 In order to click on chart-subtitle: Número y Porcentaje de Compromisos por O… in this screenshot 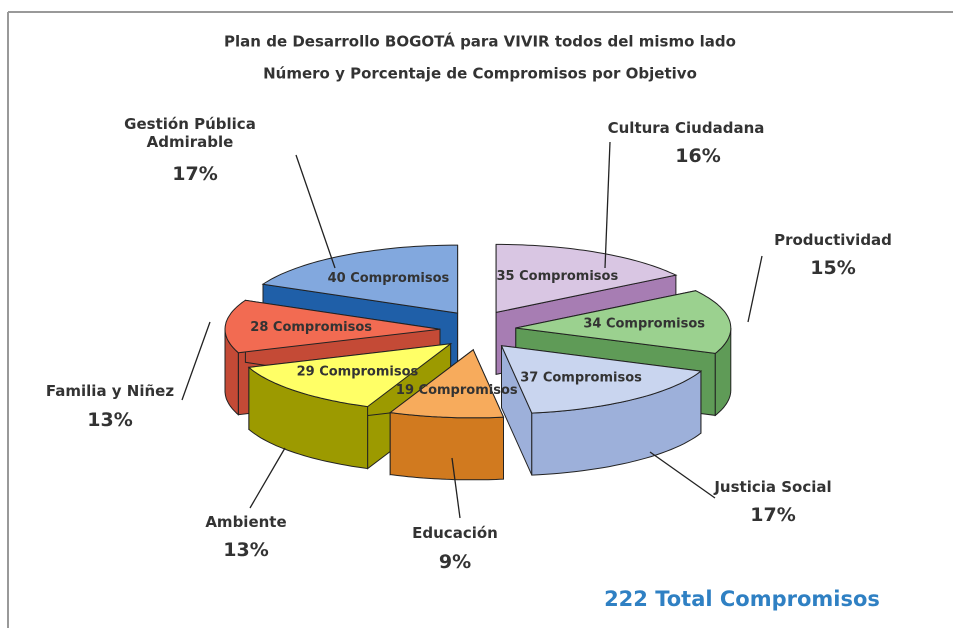, I will do `click(480, 74)`.